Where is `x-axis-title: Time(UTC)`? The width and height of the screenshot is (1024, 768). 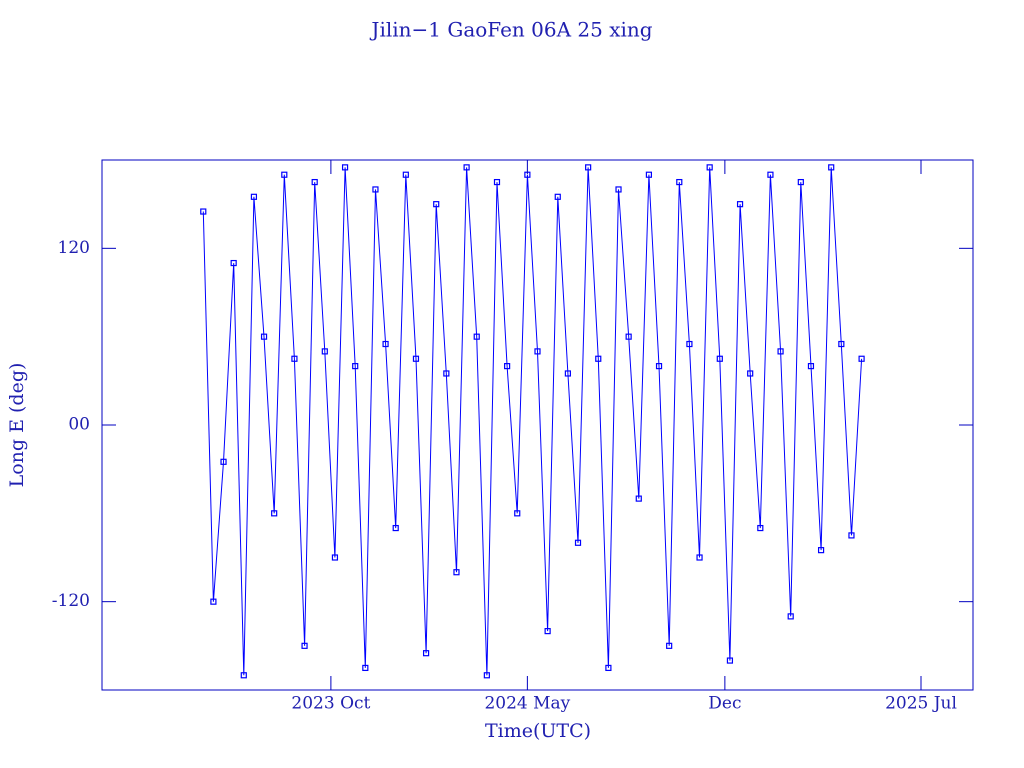
x-axis-title: Time(UTC) is located at coordinates (538, 731).